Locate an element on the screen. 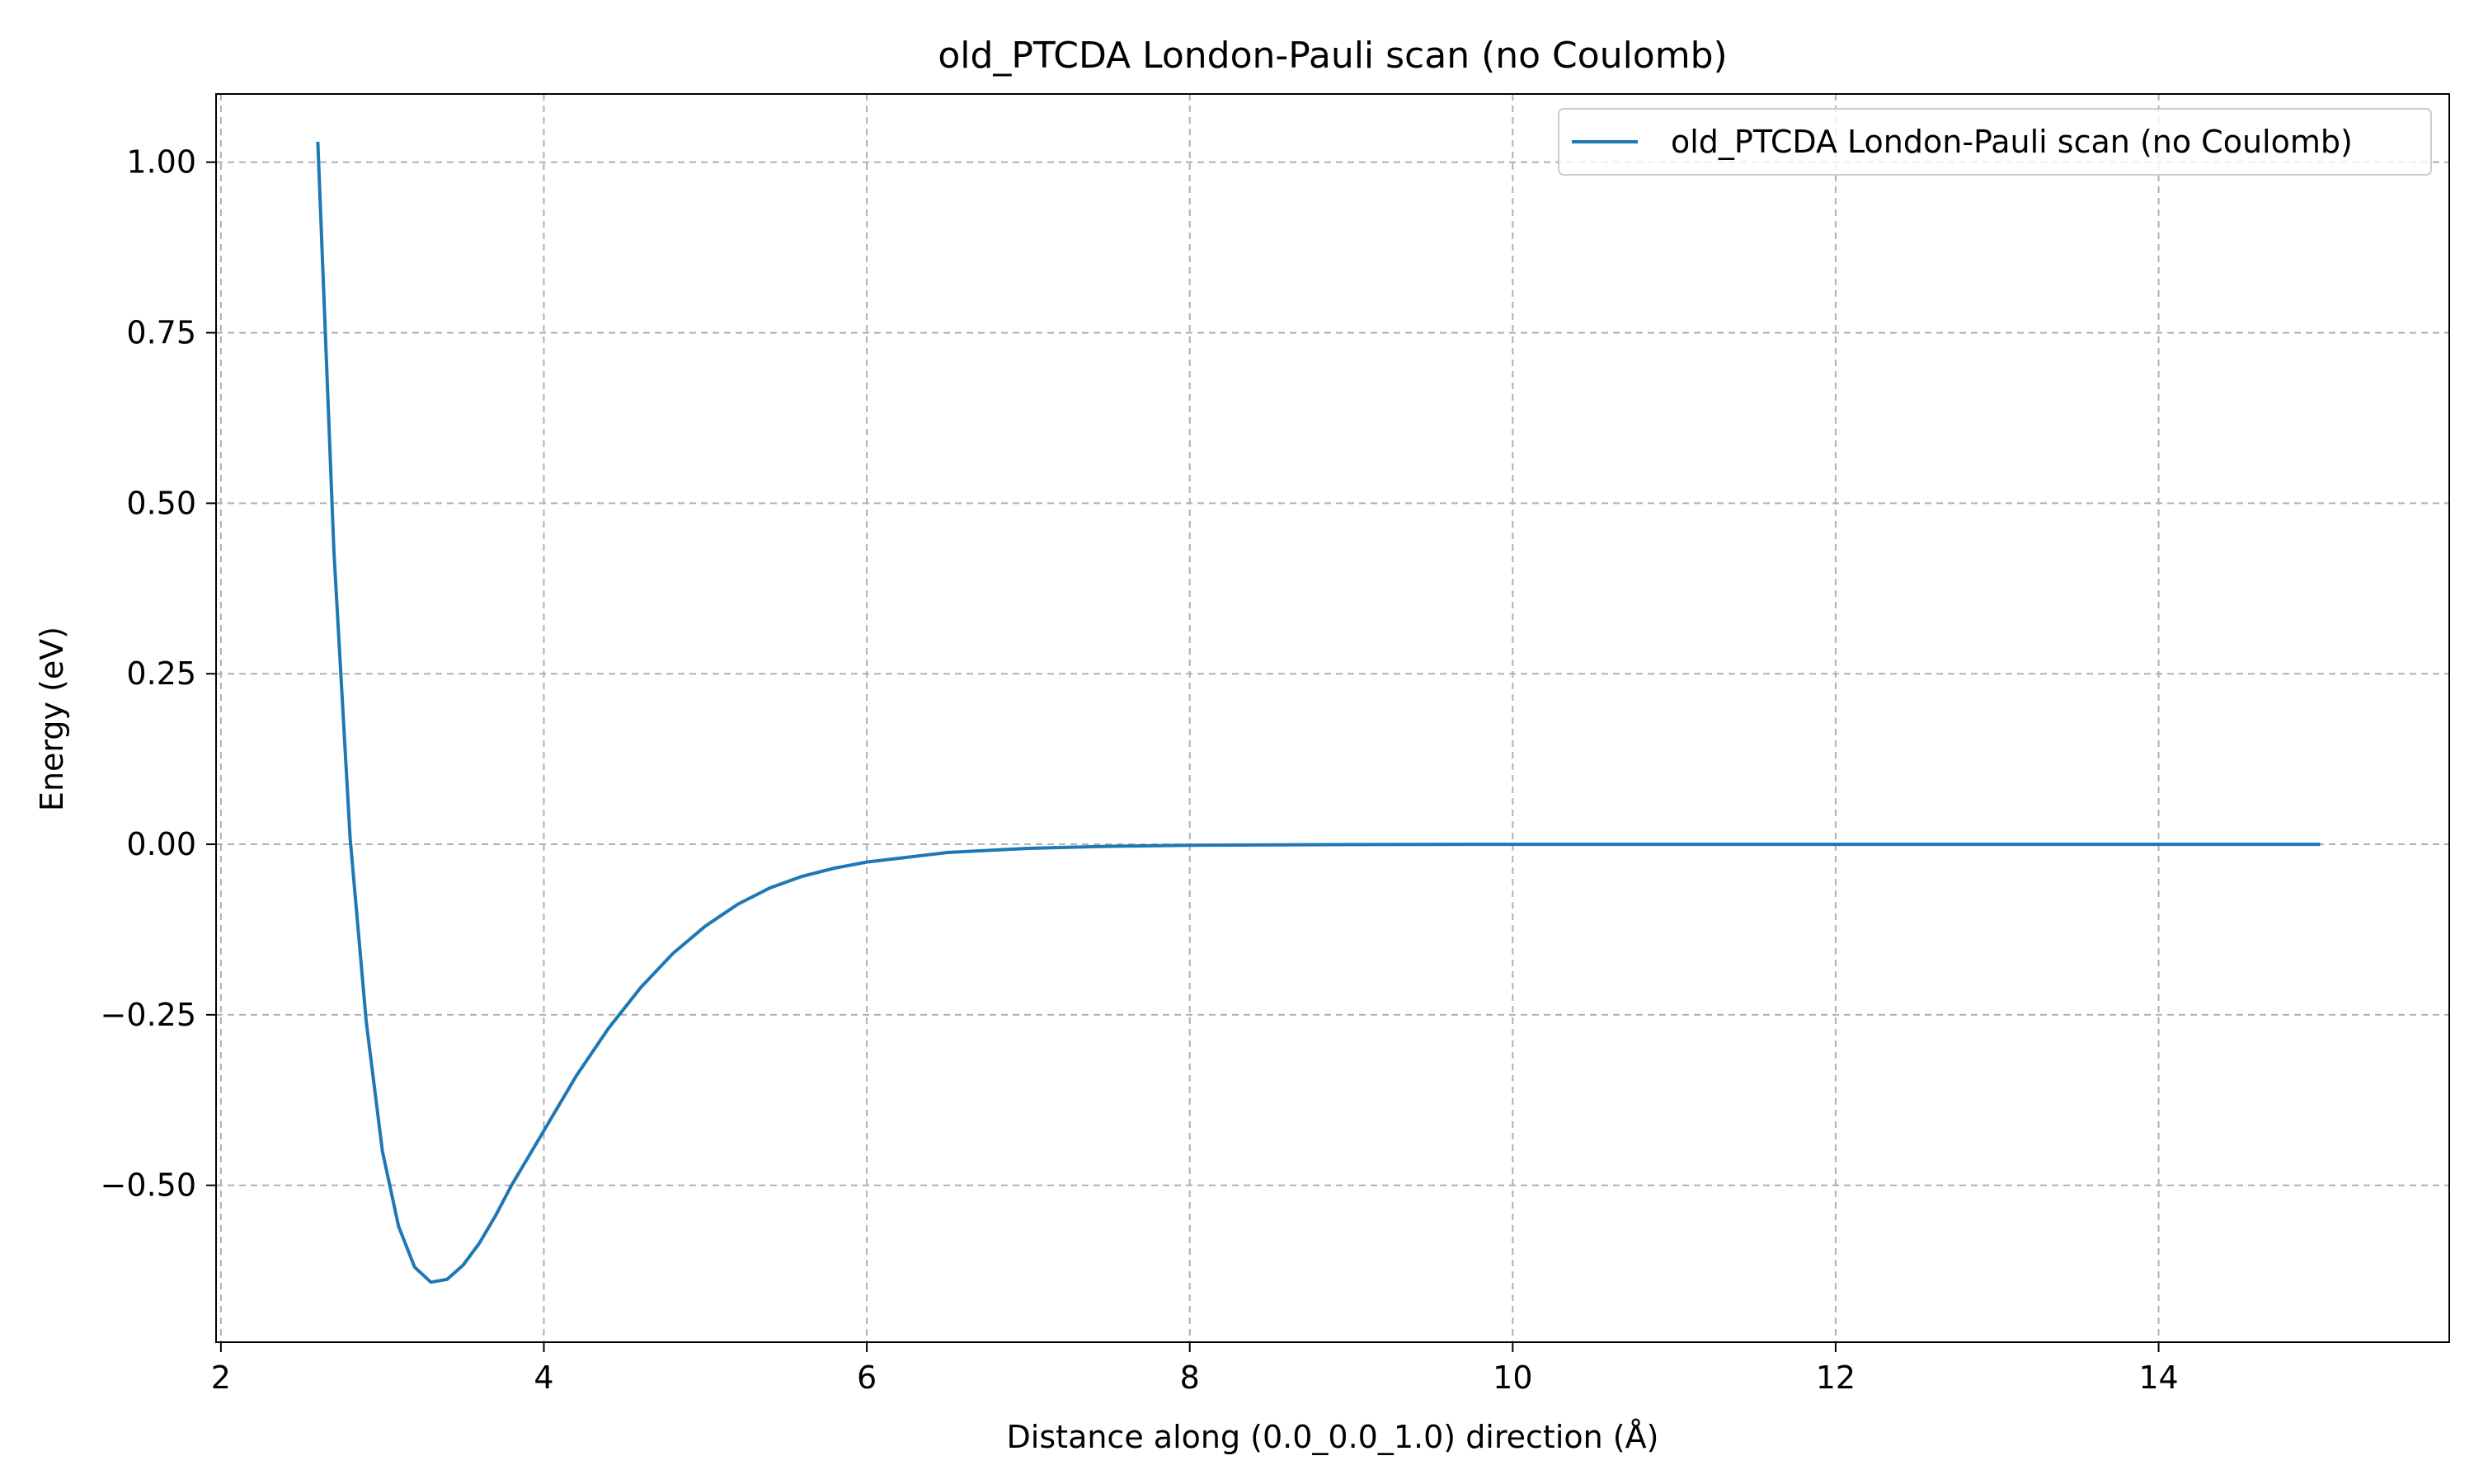  x-tick-label: 10 is located at coordinates (1512, 1378).